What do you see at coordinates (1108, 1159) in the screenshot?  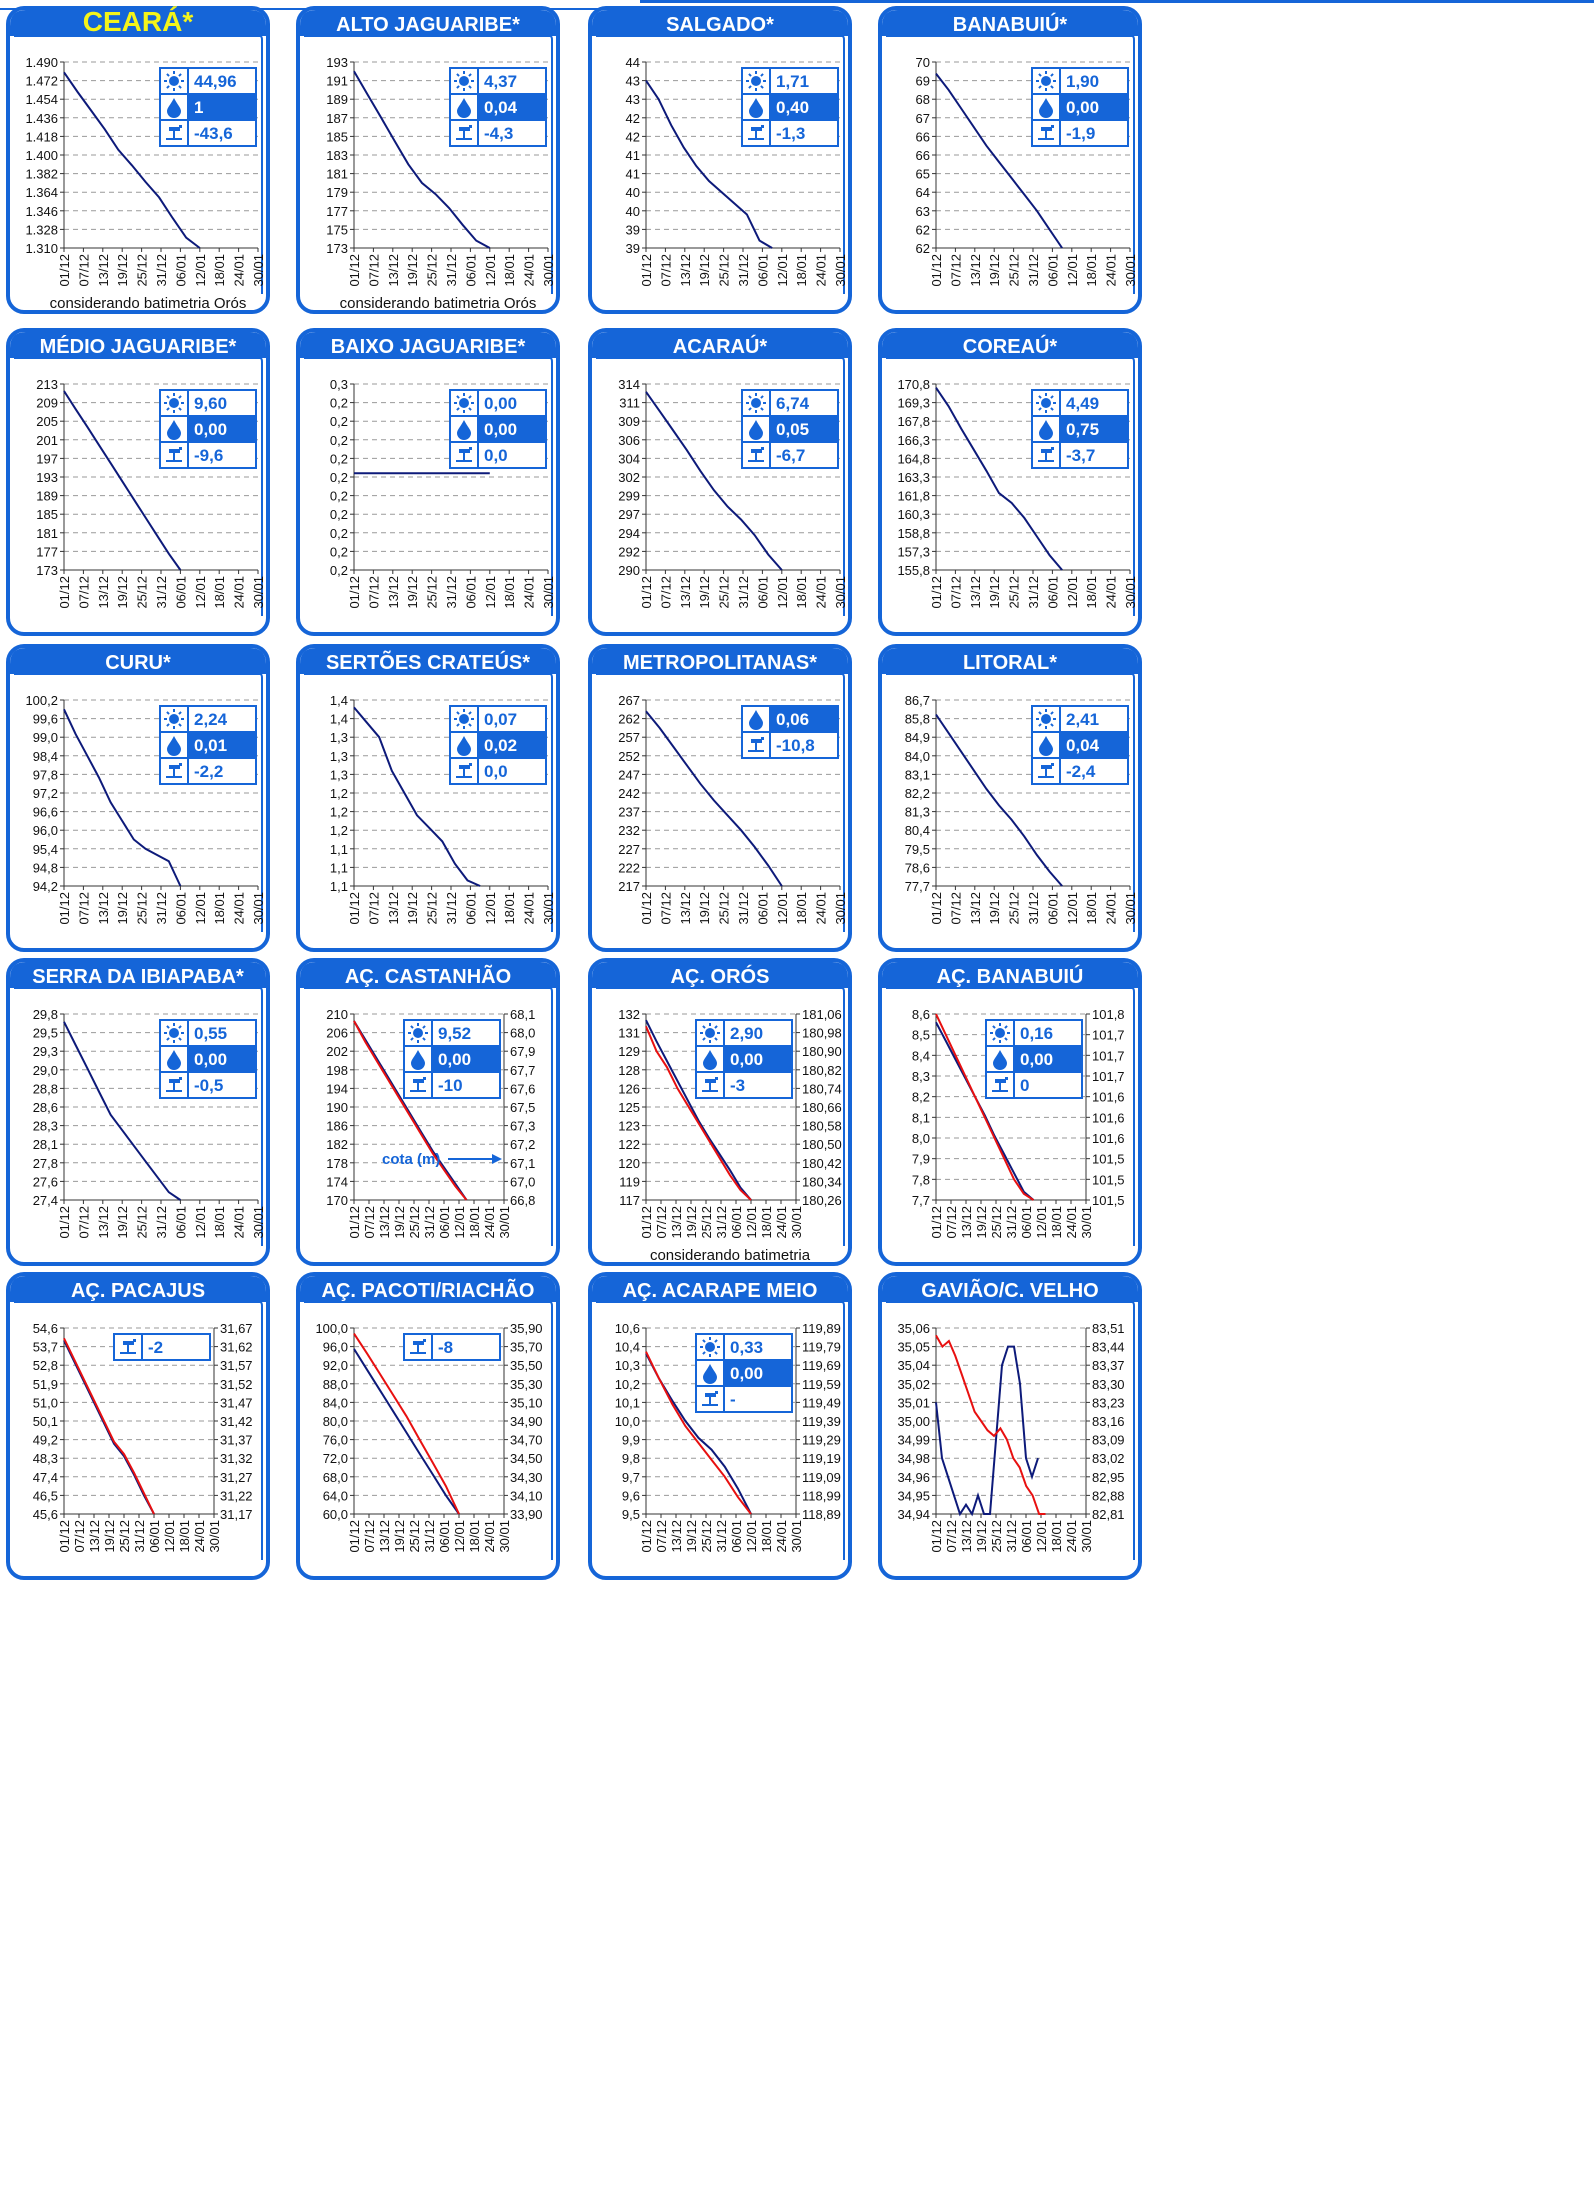 I see `y2-tick-label: 101,5` at bounding box center [1108, 1159].